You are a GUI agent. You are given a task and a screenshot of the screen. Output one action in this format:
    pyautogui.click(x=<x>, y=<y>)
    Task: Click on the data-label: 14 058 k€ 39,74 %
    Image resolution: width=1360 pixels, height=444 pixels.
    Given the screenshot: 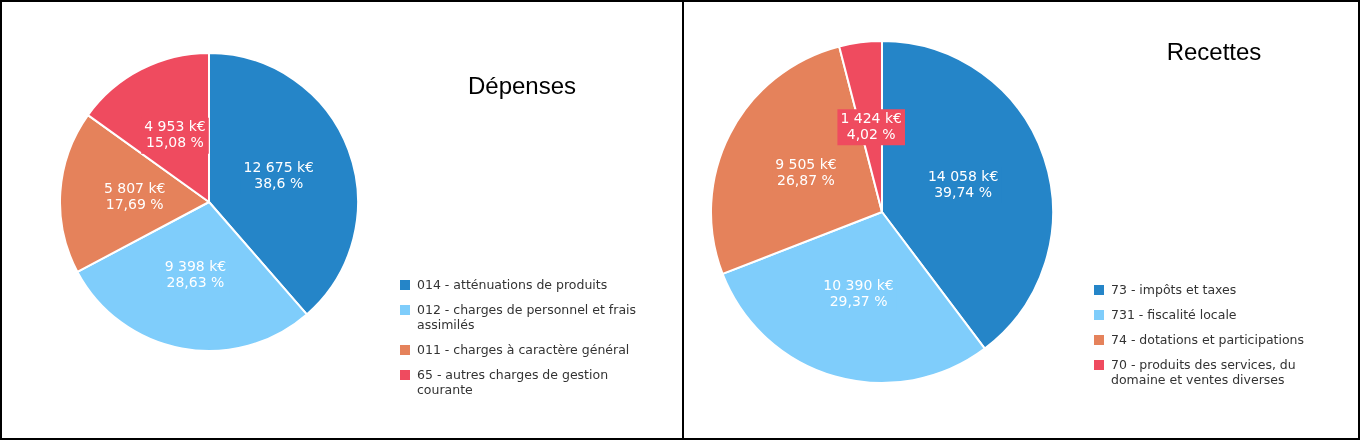 What is the action you would take?
    pyautogui.click(x=963, y=183)
    